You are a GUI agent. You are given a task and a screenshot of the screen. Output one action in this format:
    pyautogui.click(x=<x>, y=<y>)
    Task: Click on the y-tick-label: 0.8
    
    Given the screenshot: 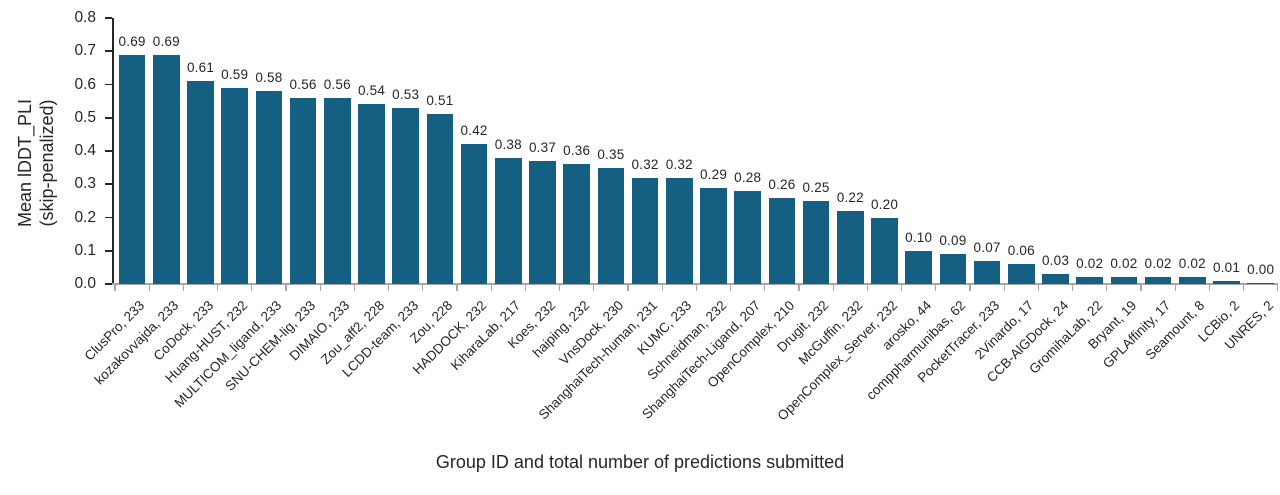 What is the action you would take?
    pyautogui.click(x=85, y=17)
    